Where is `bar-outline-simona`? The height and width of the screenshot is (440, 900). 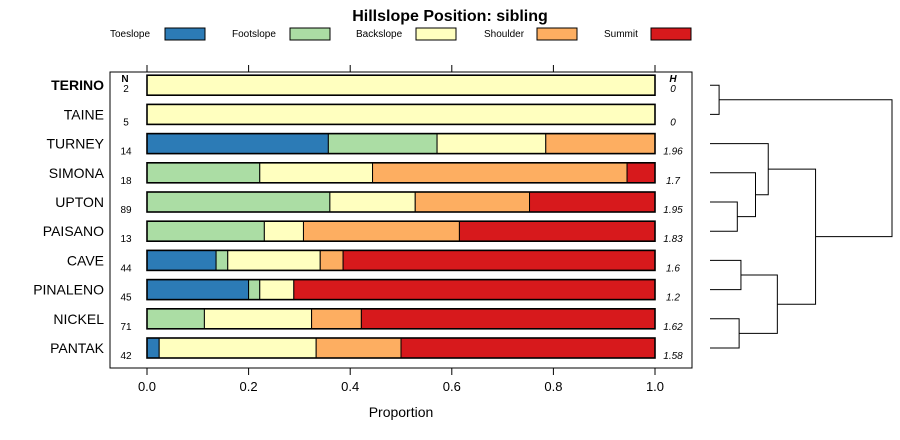 bar-outline-simona is located at coordinates (401, 173).